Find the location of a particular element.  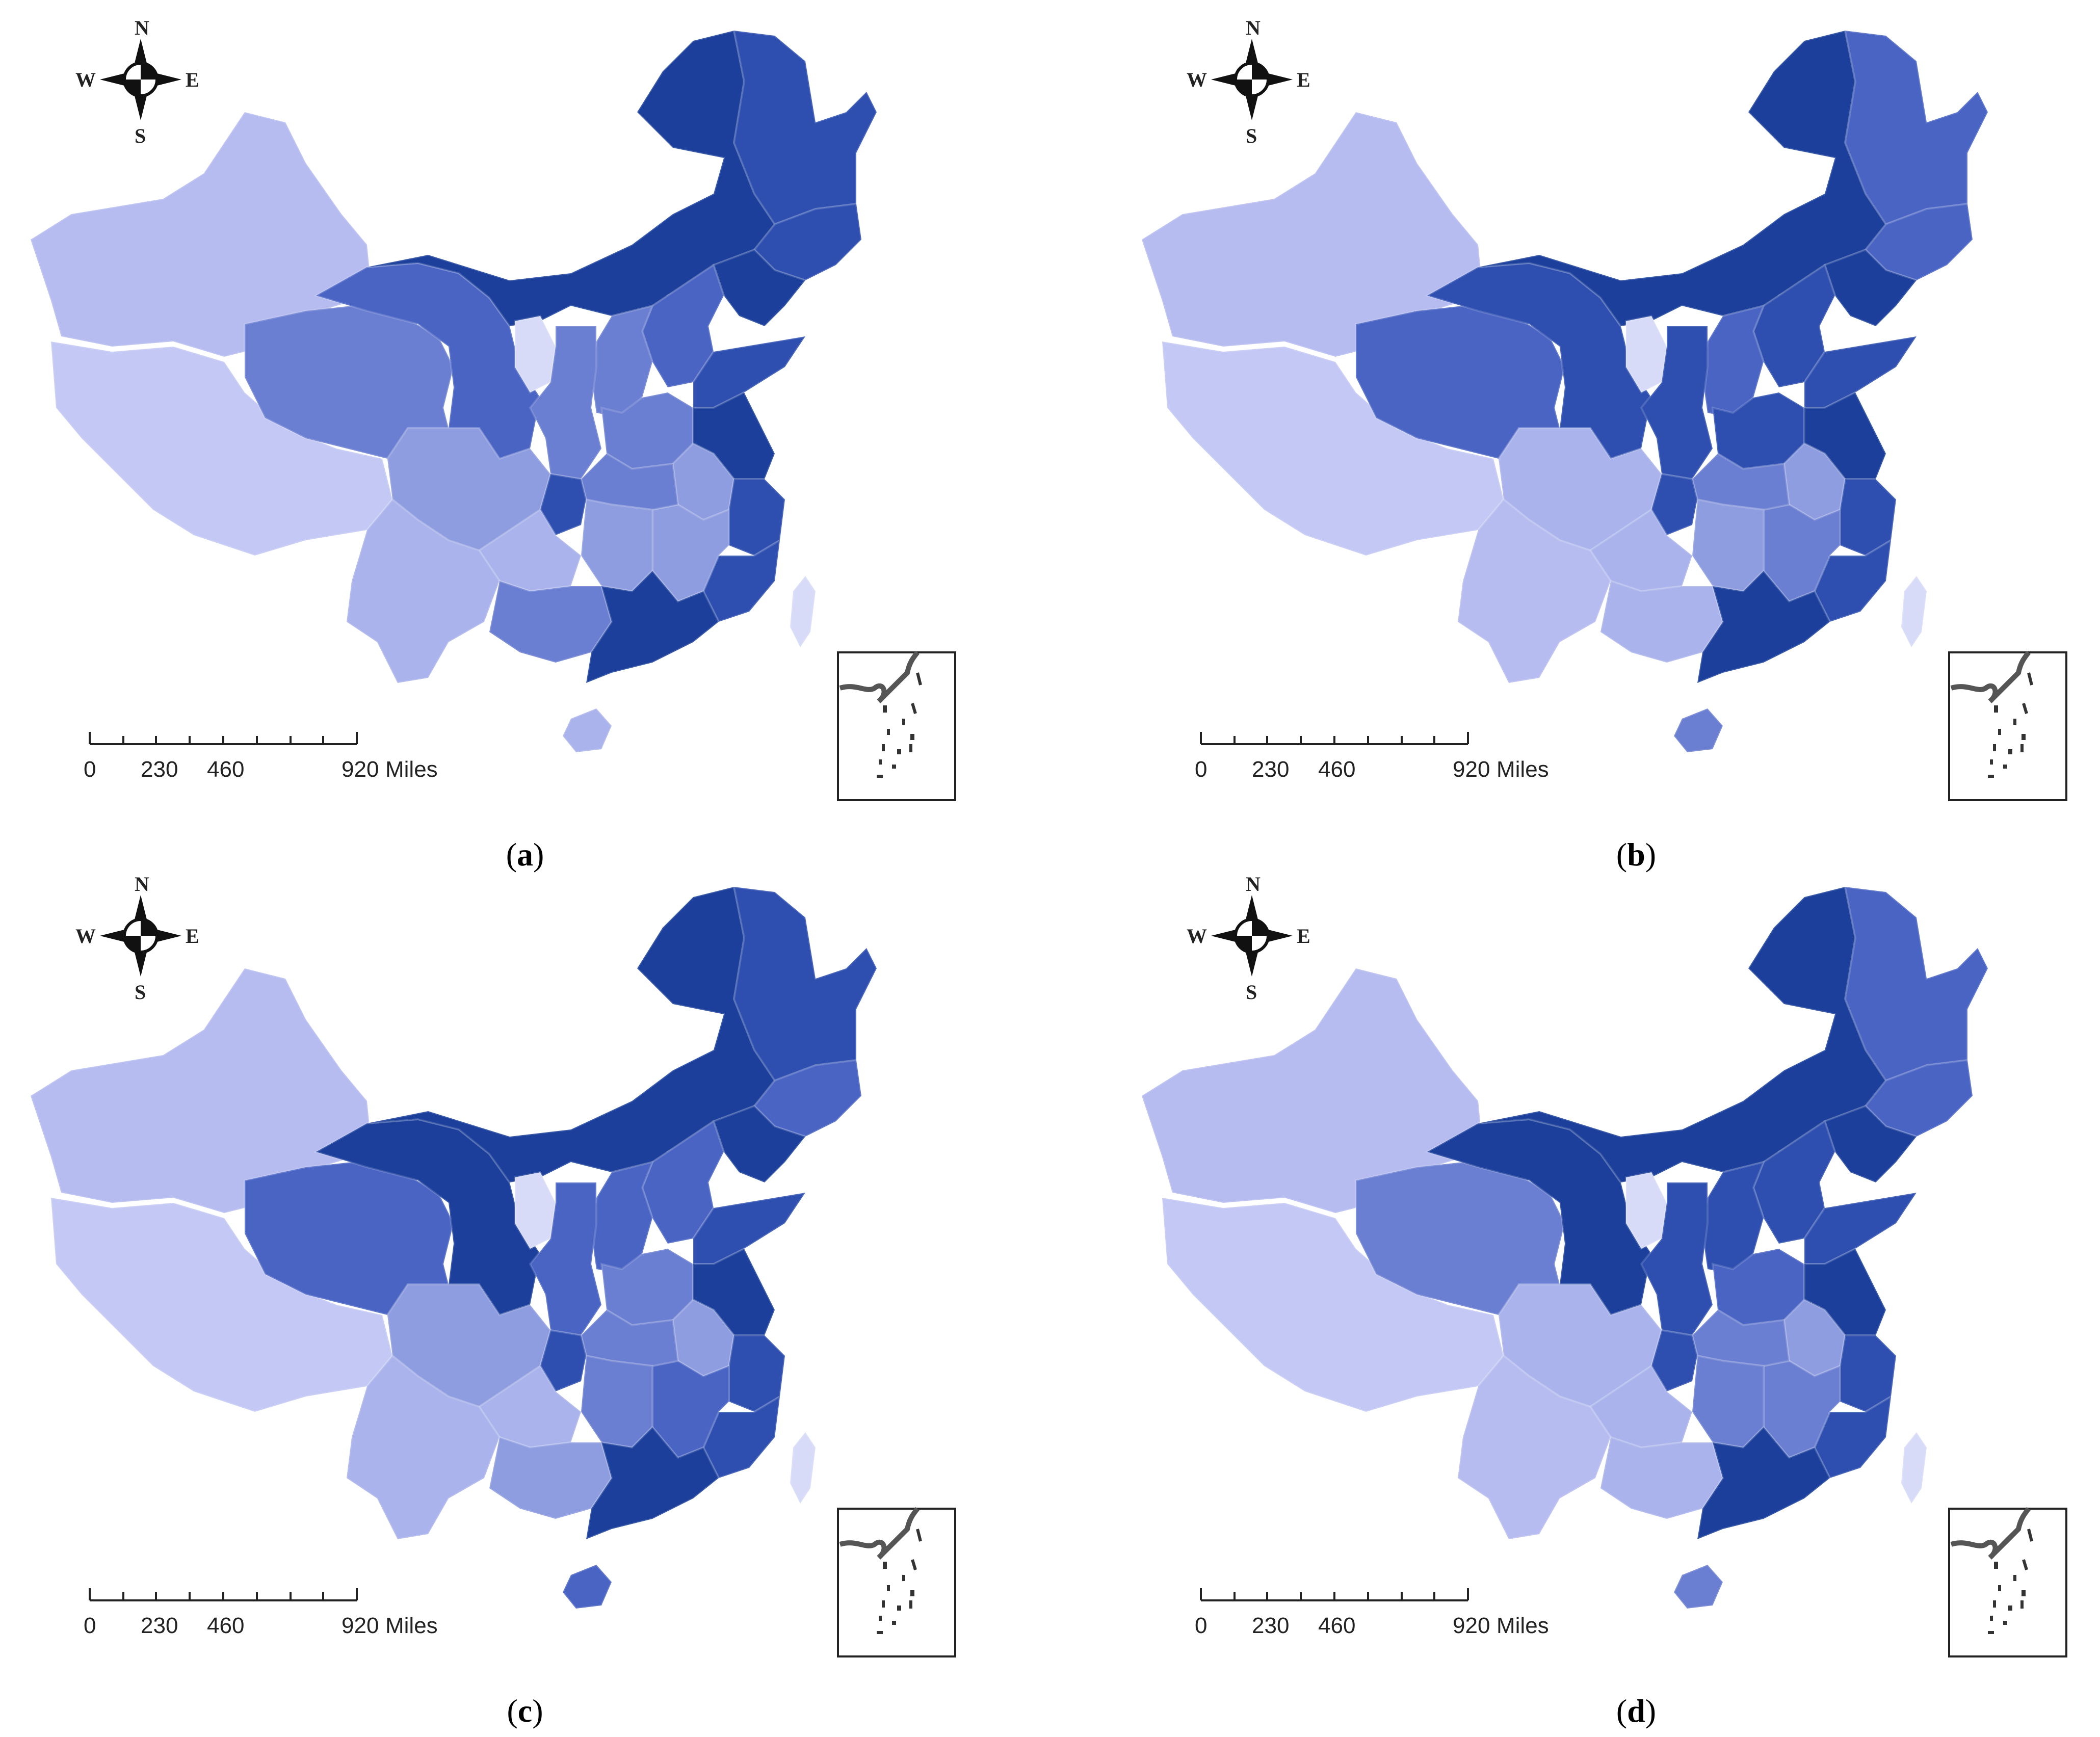

panel-caption: (c) is located at coordinates (525, 1711).